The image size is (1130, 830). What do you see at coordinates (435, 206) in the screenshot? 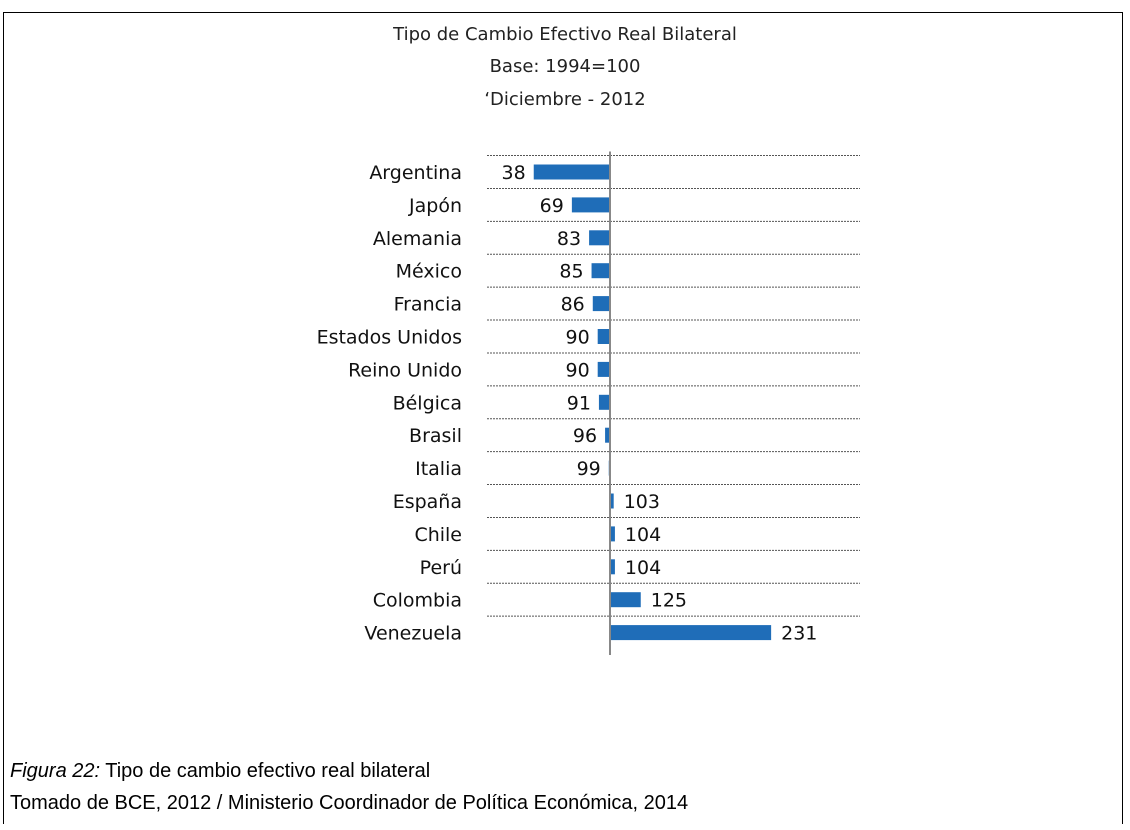
I see `category-label: Japón` at bounding box center [435, 206].